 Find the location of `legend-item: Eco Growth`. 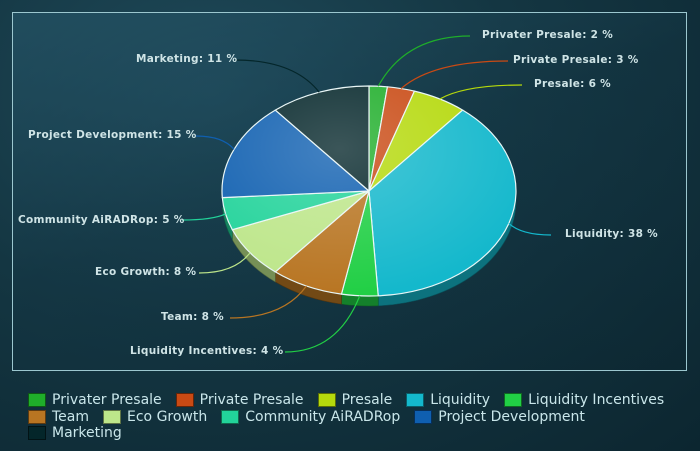

legend-item: Eco Growth is located at coordinates (155, 417).